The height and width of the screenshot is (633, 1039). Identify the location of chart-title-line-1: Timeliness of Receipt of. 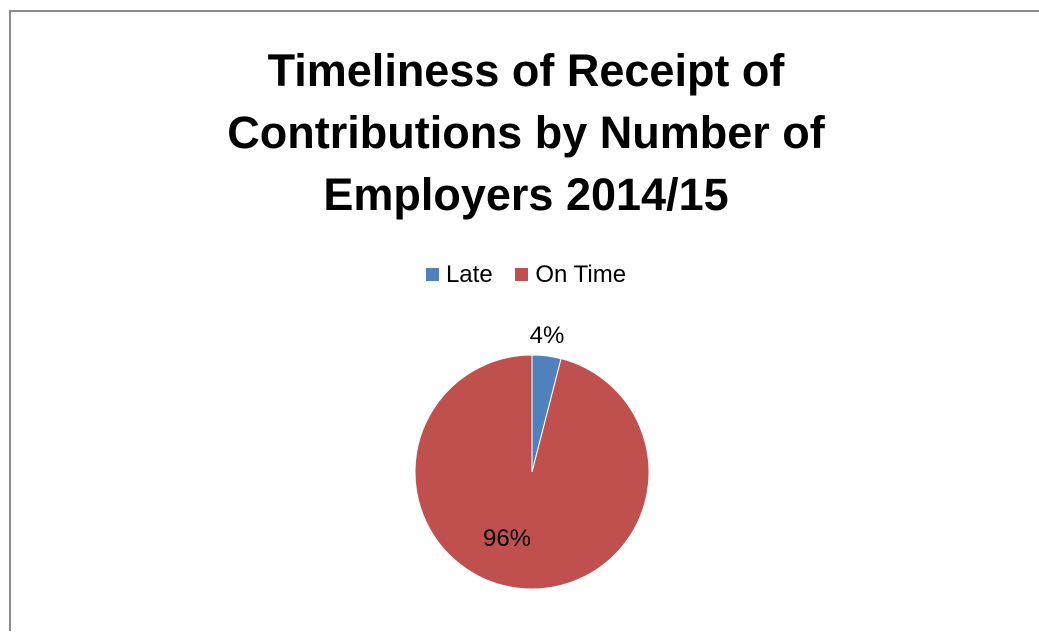
(526, 70).